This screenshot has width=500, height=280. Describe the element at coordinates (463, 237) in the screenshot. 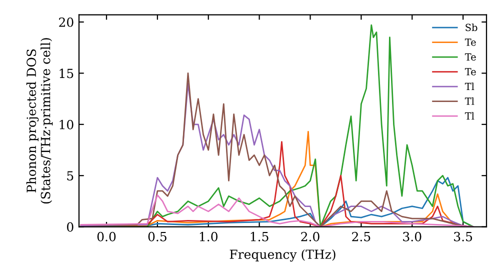

I see `x-tick-label: 3.5` at that location.